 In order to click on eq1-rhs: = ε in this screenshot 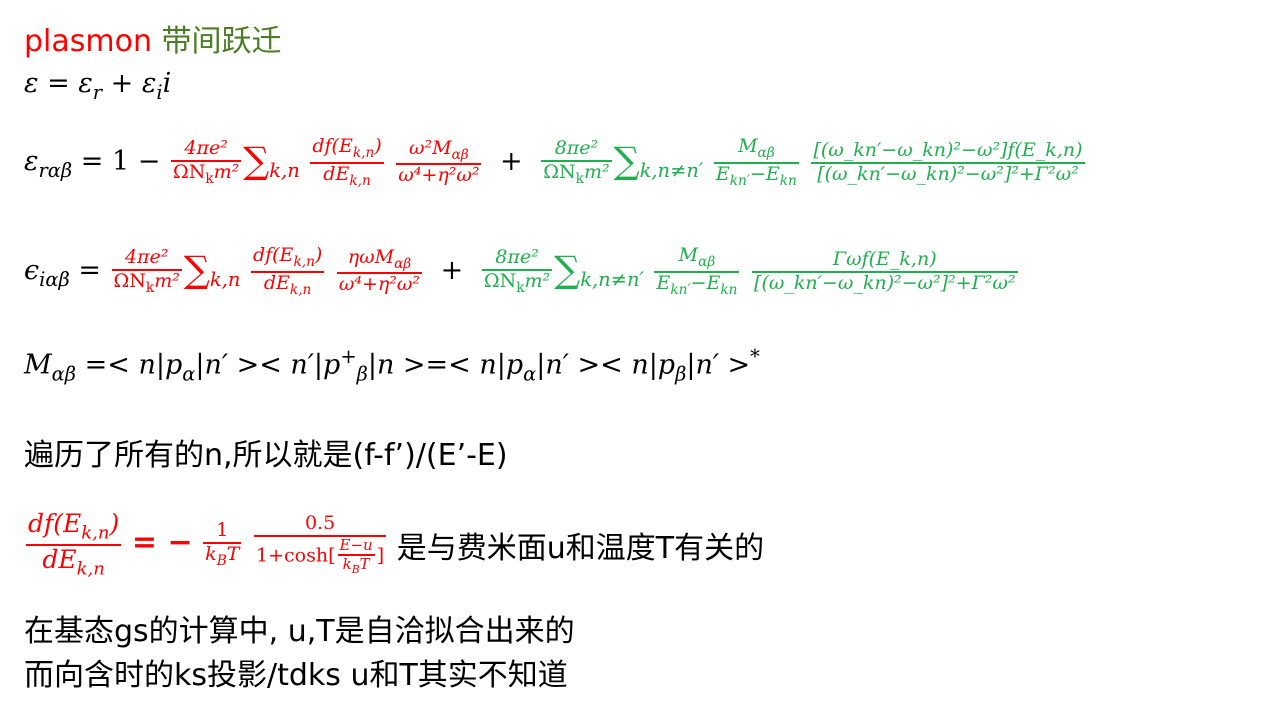, I will do `click(70, 83)`.